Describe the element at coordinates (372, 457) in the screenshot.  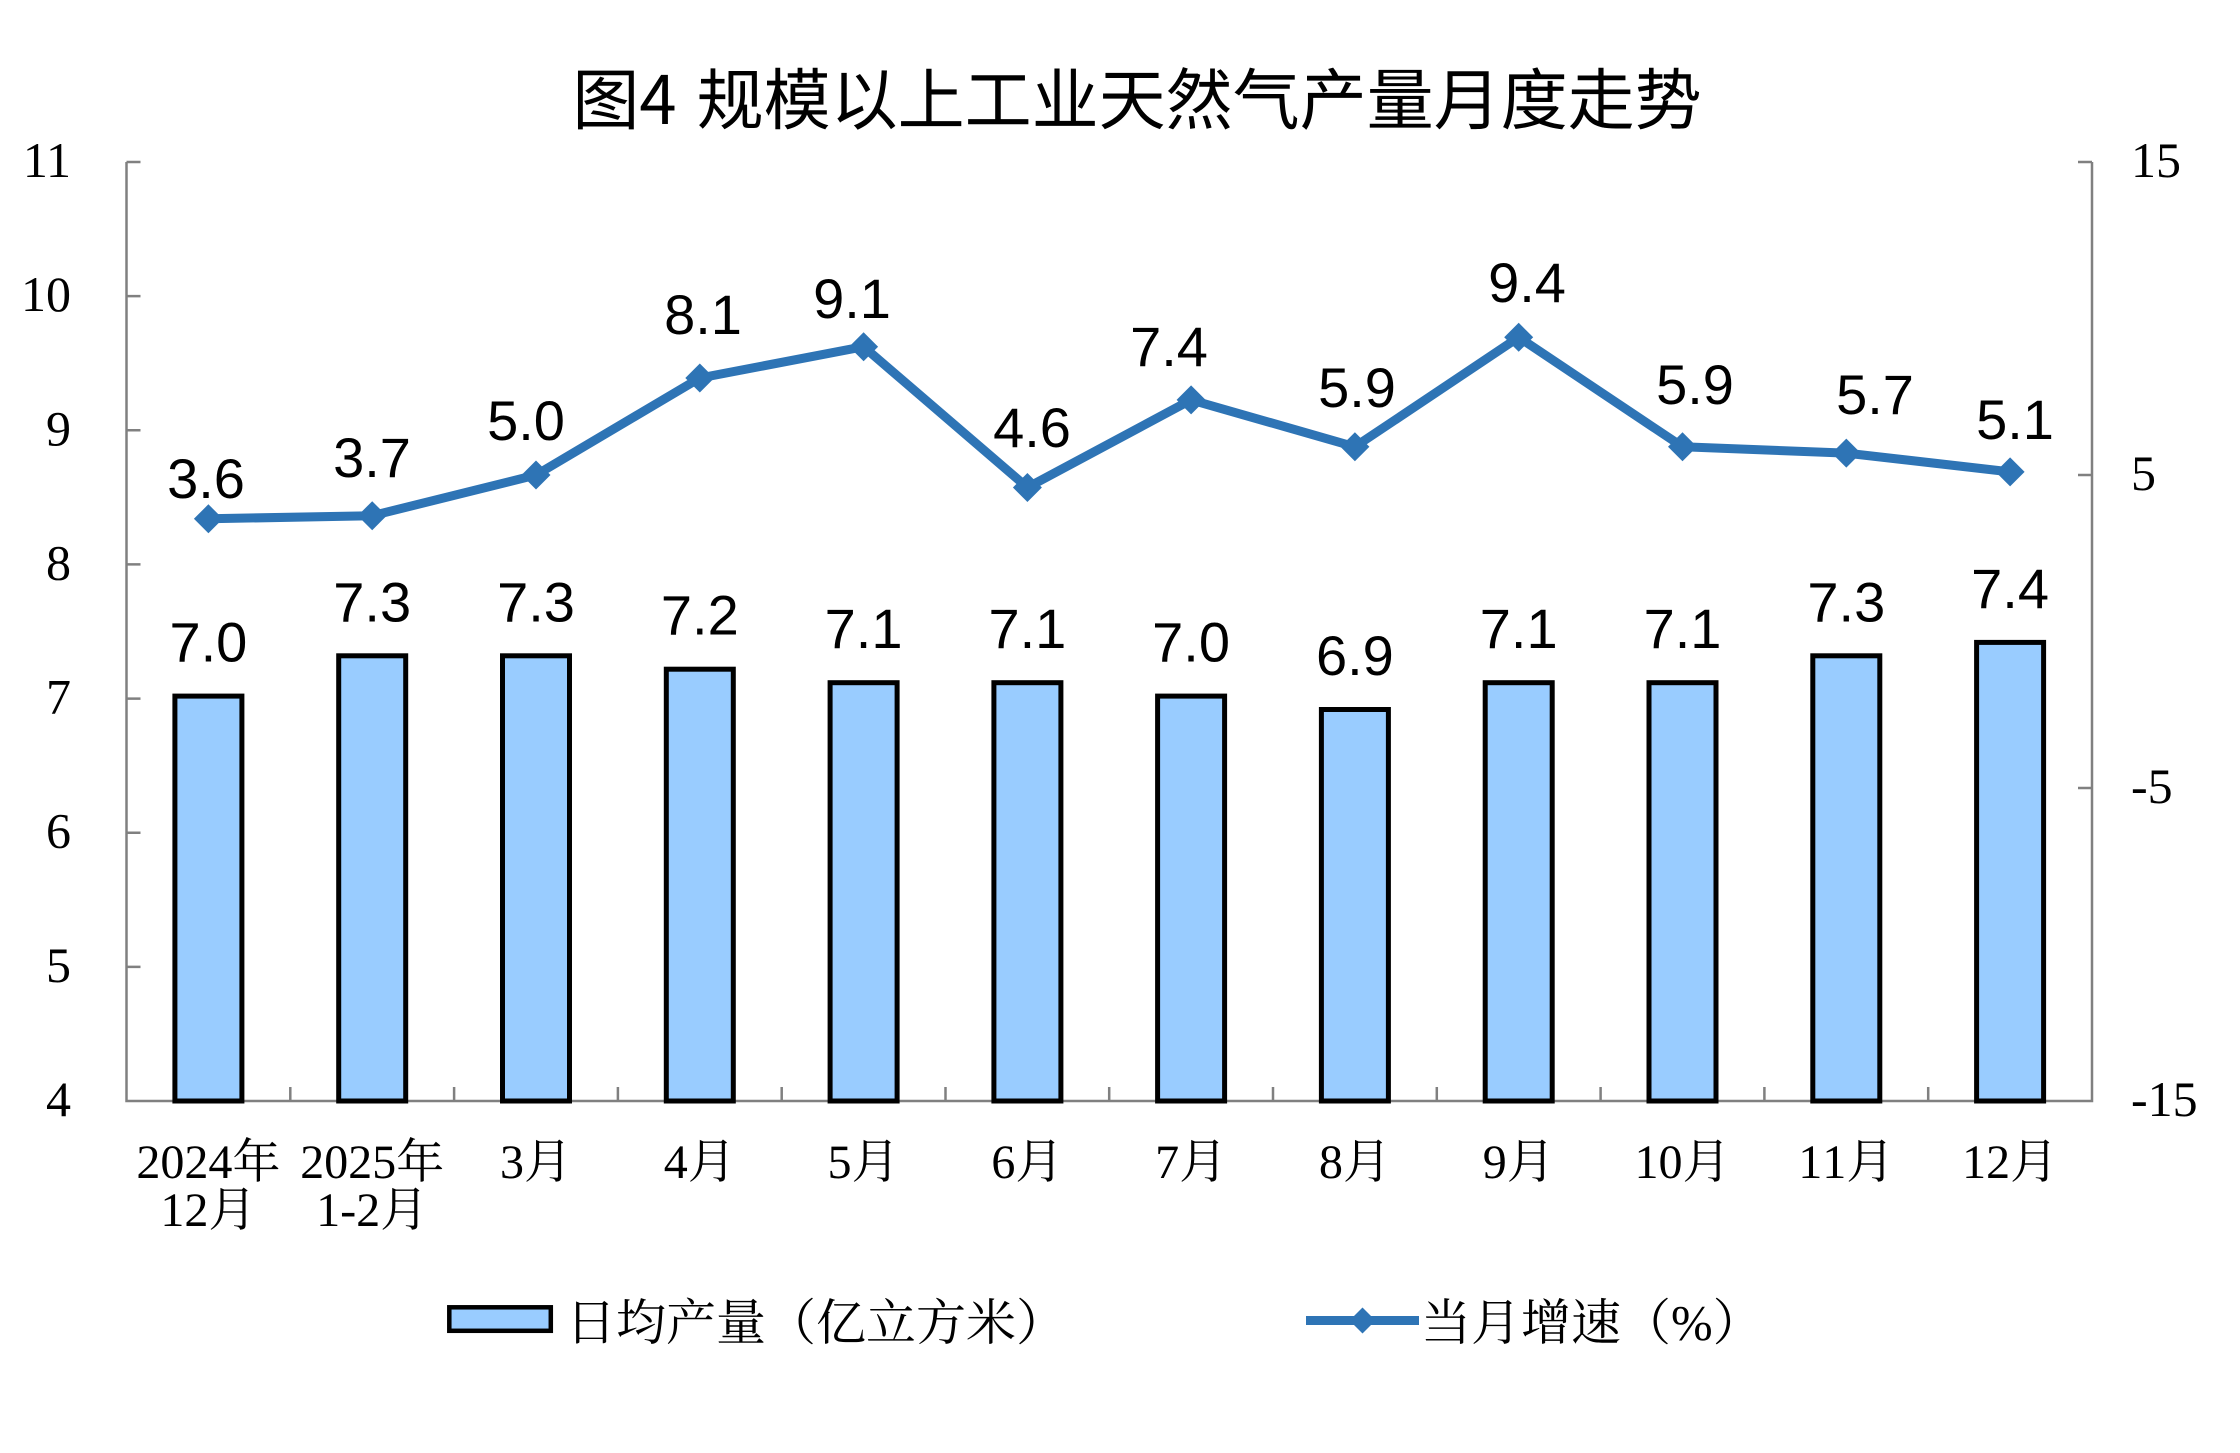
I see `svg-text: 3.7` at that location.